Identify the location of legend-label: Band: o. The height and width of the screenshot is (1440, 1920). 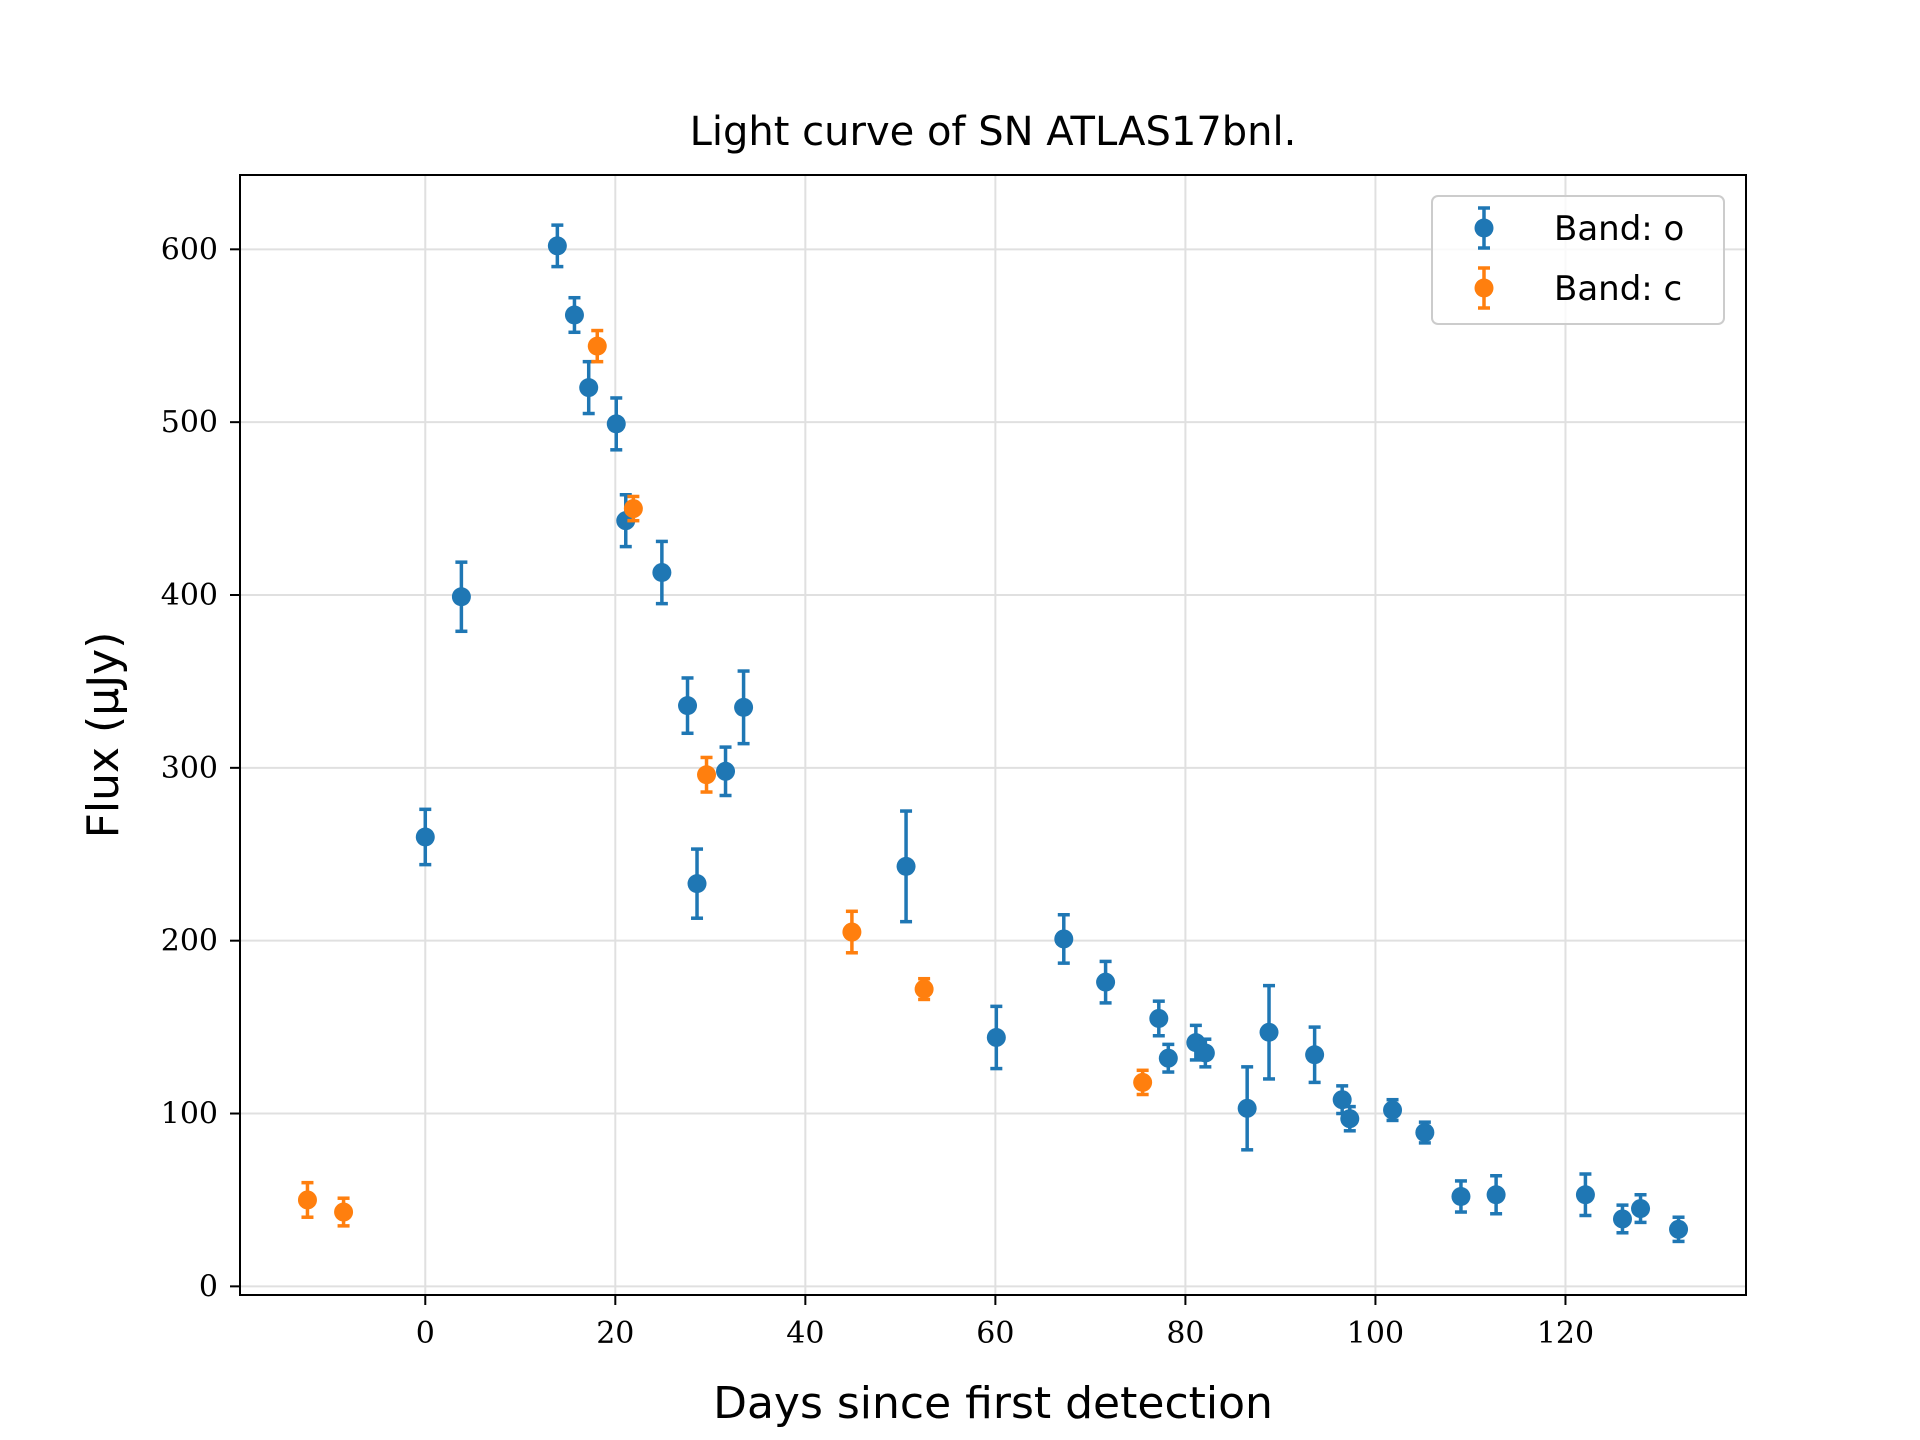
(1619, 229).